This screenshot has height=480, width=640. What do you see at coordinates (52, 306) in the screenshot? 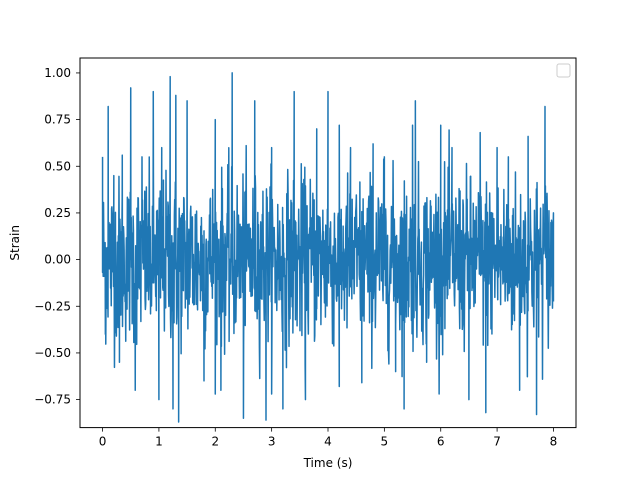
I see `y-tick-label: −0.25` at bounding box center [52, 306].